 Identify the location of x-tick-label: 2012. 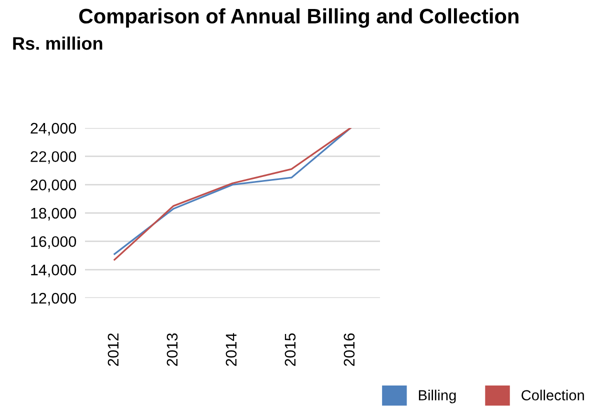
(113, 349).